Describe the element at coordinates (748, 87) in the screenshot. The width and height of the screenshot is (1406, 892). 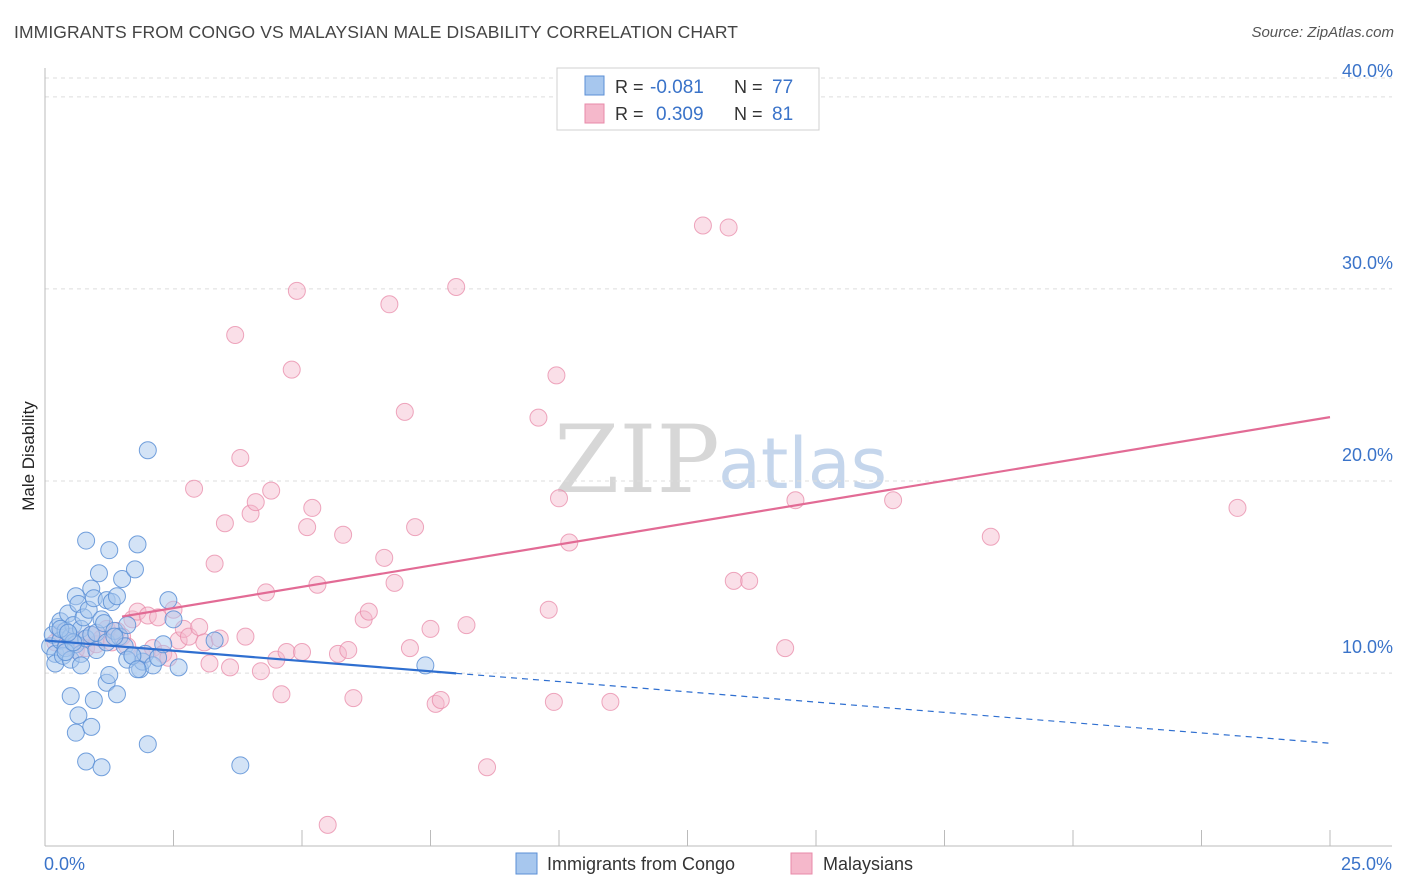
I see `stats-n-label-congo: N =` at that location.